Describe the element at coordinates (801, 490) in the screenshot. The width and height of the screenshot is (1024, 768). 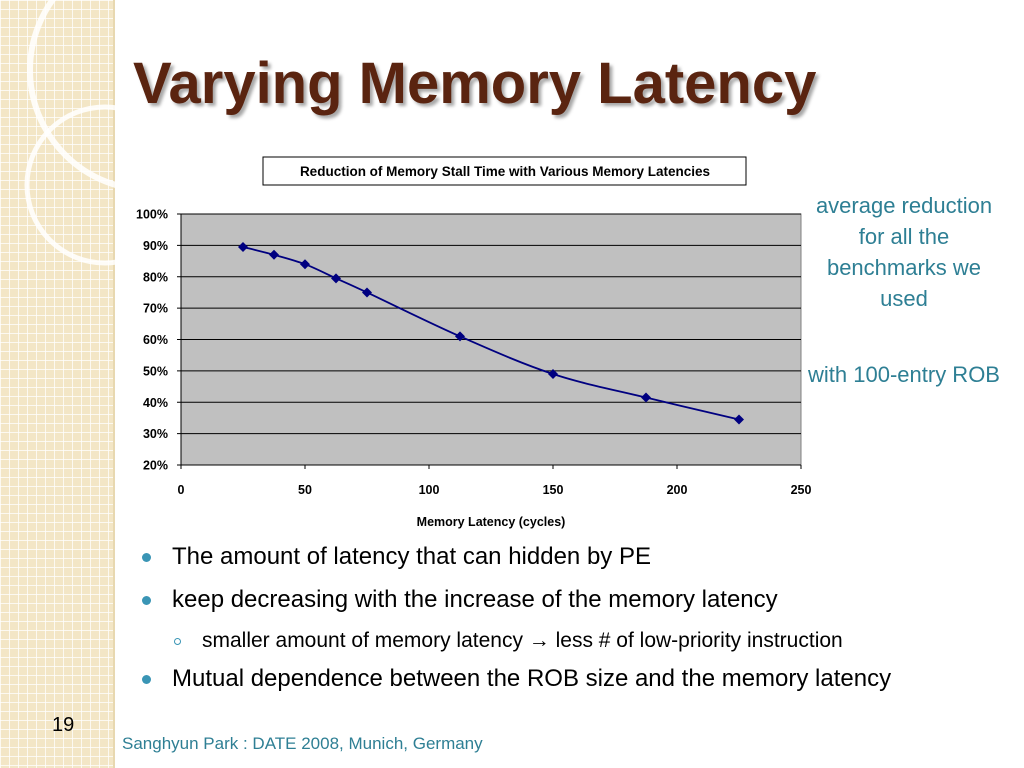
I see `x-tick-label: 250` at that location.